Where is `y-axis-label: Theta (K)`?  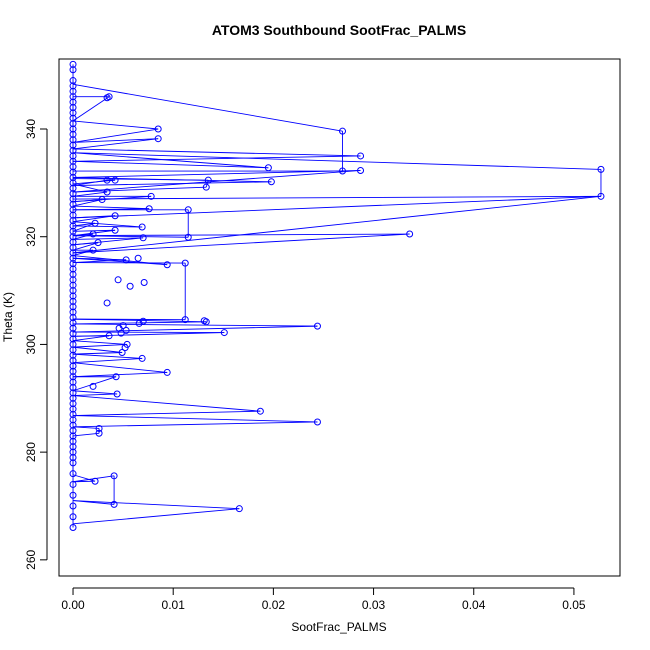
y-axis-label: Theta (K) is located at coordinates (8, 317).